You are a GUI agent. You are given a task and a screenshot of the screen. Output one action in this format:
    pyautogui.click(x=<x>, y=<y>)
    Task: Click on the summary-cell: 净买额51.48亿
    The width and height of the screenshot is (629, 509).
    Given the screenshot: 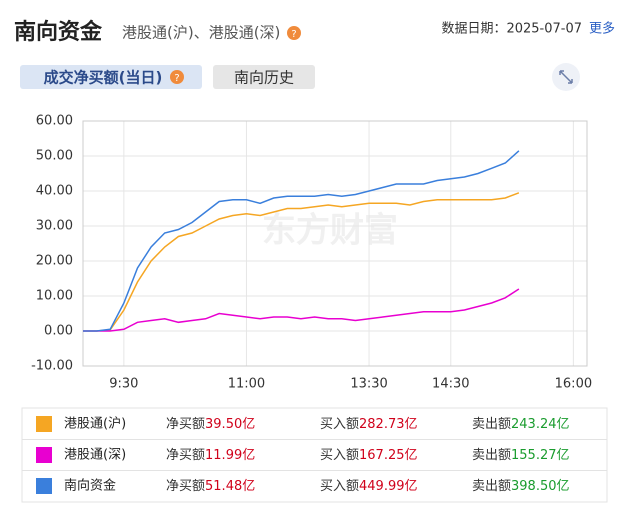 What is the action you would take?
    pyautogui.click(x=210, y=486)
    